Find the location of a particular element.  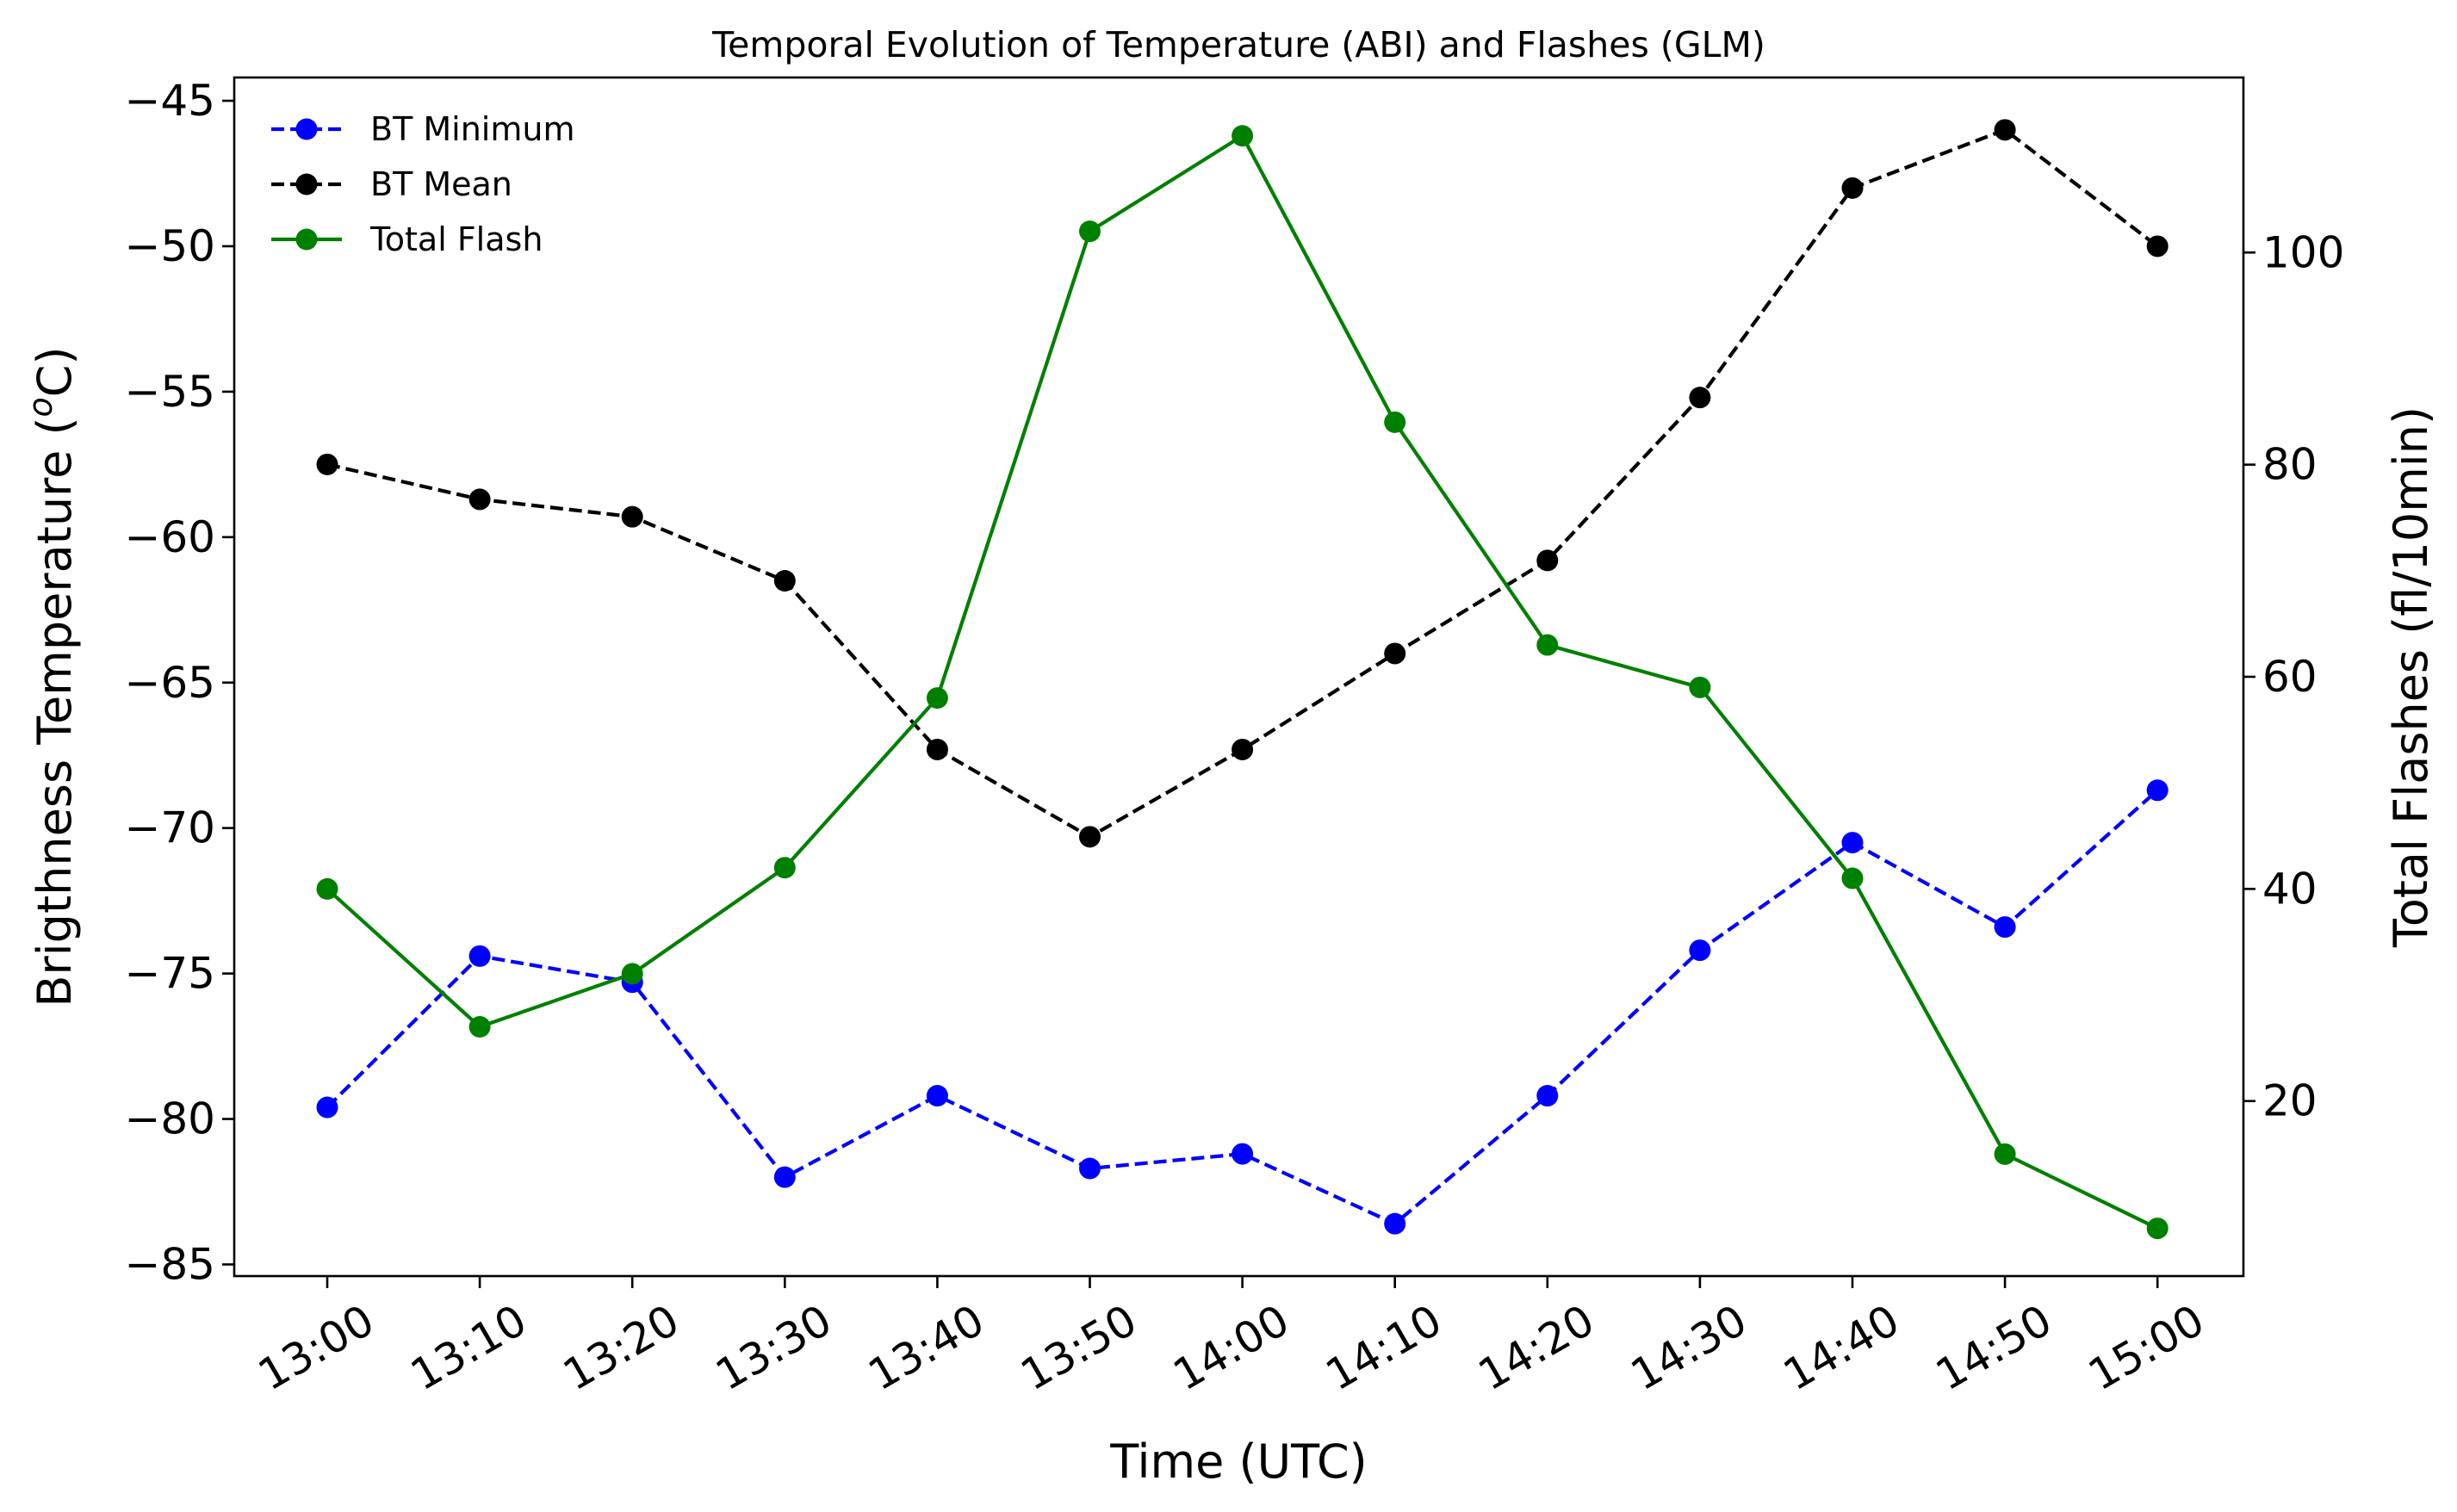

y-right-tick-label: 60 is located at coordinates (2290, 677).